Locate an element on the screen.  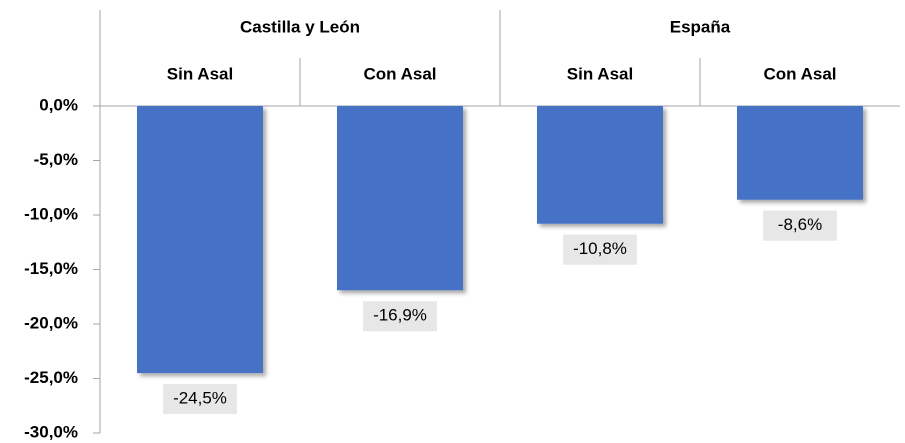
y-tick-label: -10,0% is located at coordinates (51, 213).